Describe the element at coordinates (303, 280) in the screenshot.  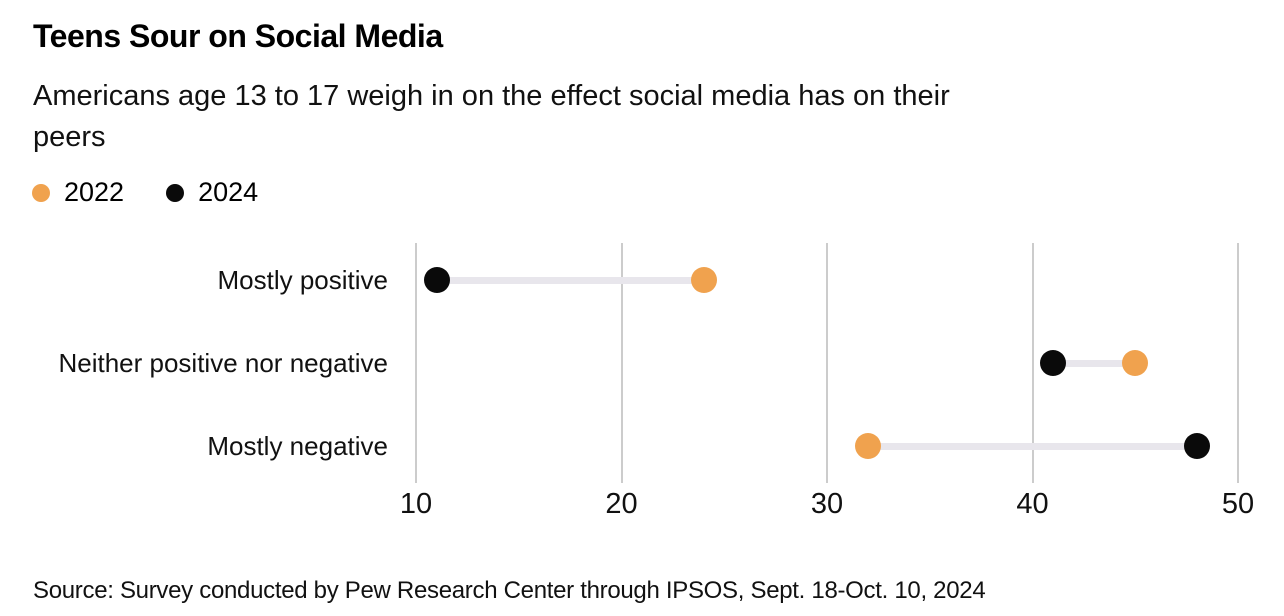
I see `category-label: Mostly positive` at that location.